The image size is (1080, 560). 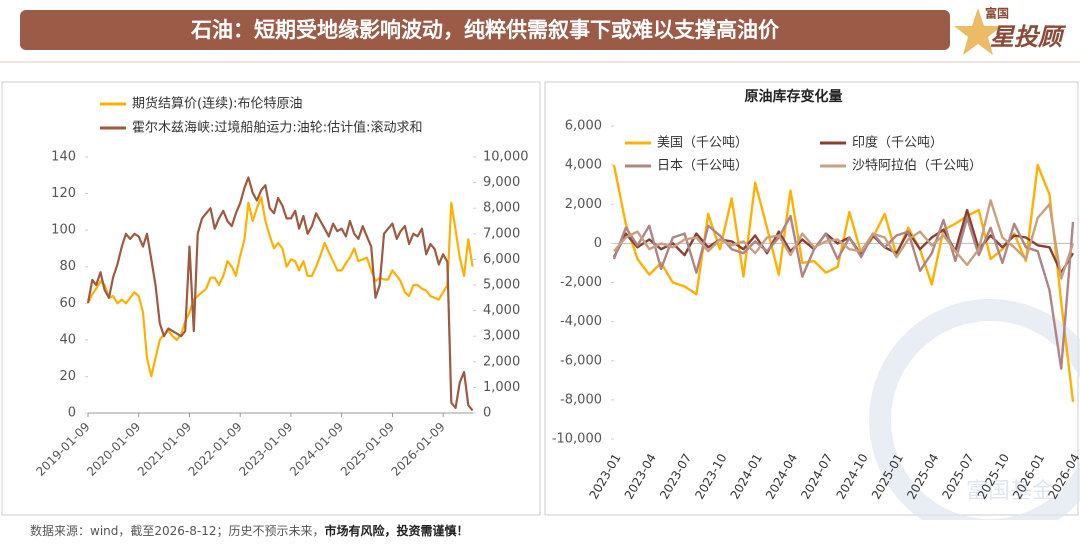 I want to click on header-bar, so click(x=485, y=30).